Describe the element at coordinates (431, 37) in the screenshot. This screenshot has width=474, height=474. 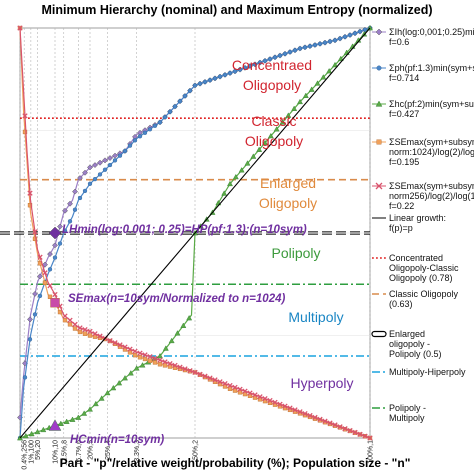
I see `legend-label-0: ΣIh(log:0,001;0.25)min(sym+subsym)f=0.6` at that location.